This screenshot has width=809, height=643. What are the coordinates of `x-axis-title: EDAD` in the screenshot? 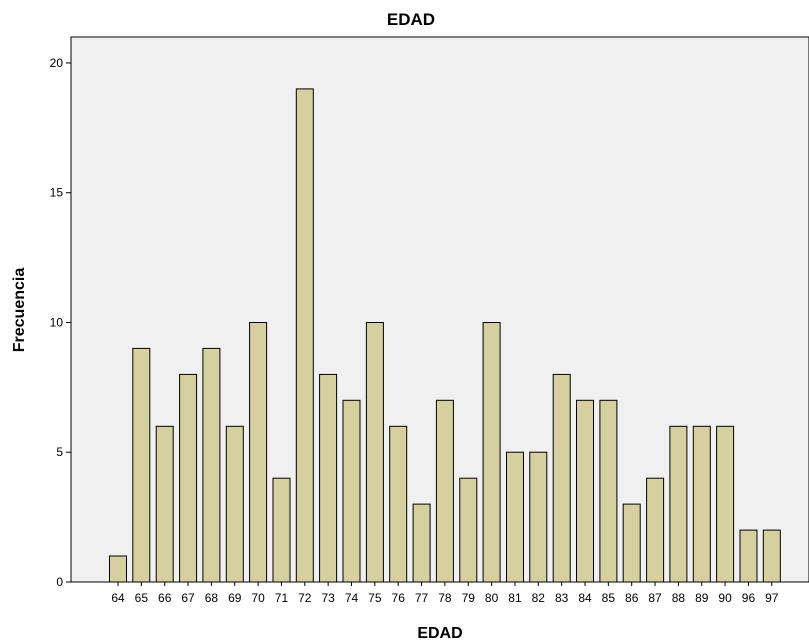 It's located at (439, 633).